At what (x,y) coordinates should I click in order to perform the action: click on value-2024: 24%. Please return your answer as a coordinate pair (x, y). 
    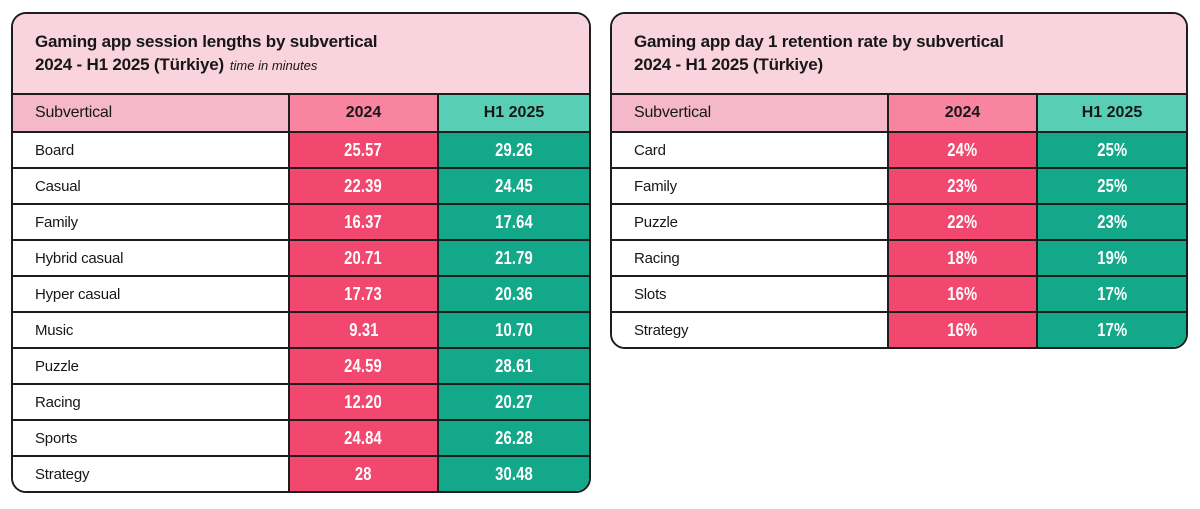
    Looking at the image, I should click on (961, 150).